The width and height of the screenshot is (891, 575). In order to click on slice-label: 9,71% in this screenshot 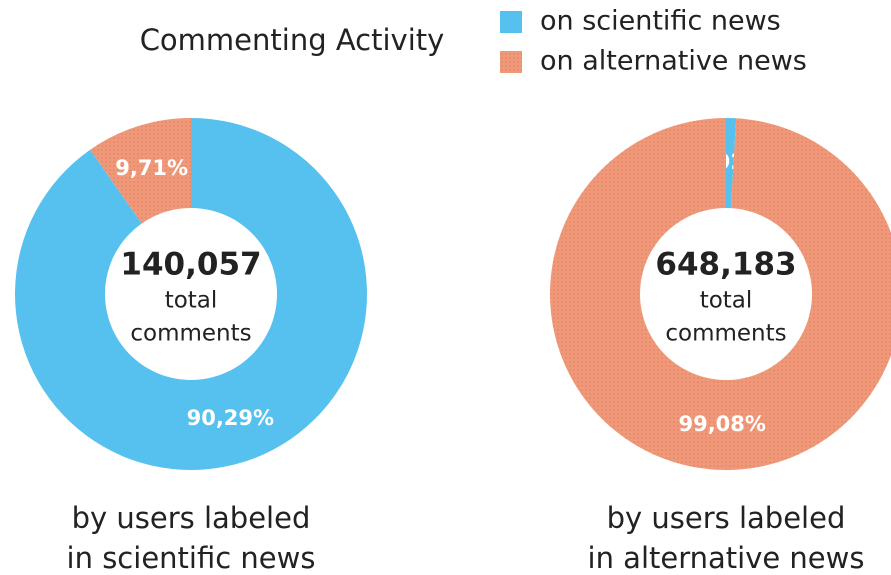, I will do `click(151, 168)`.